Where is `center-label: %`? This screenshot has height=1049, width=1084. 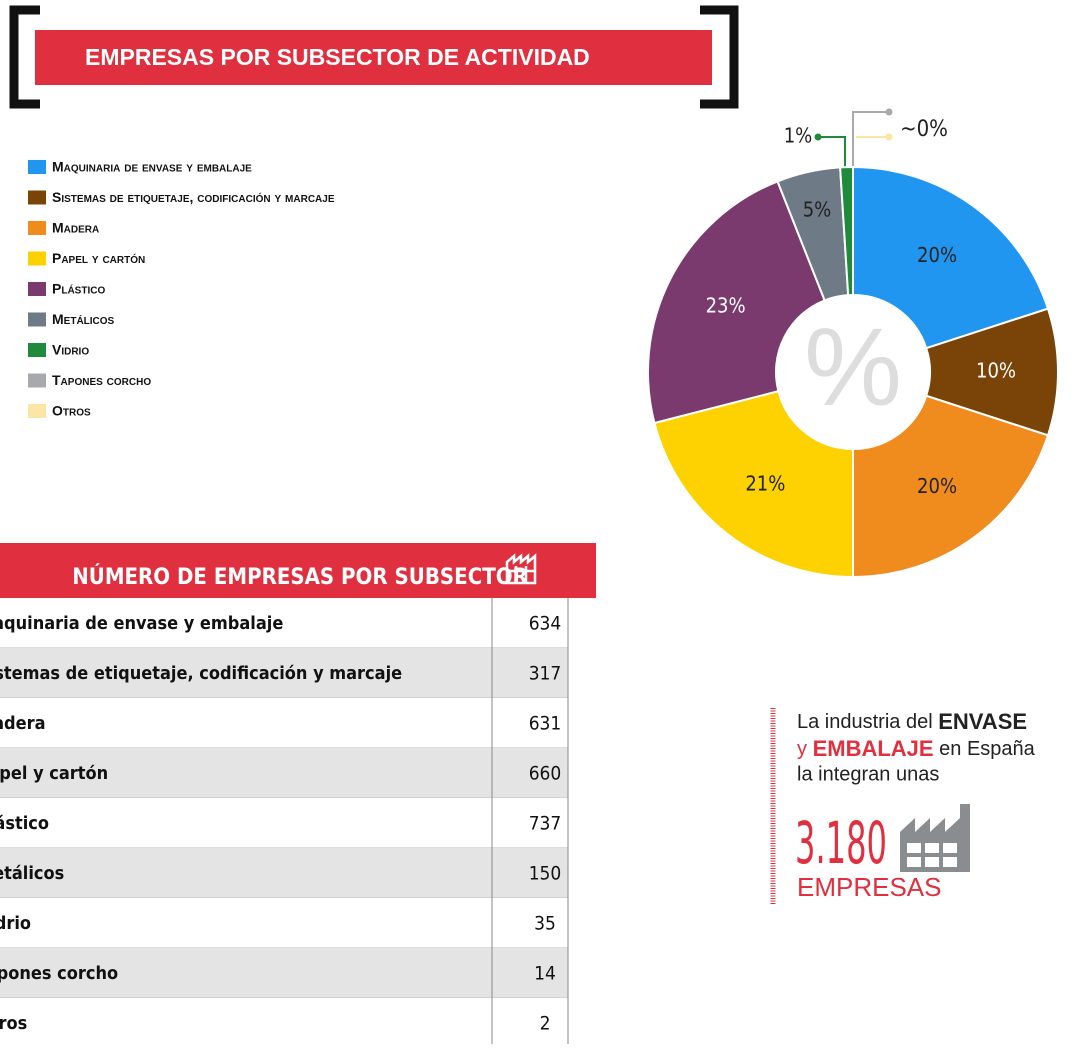
center-label: % is located at coordinates (853, 367).